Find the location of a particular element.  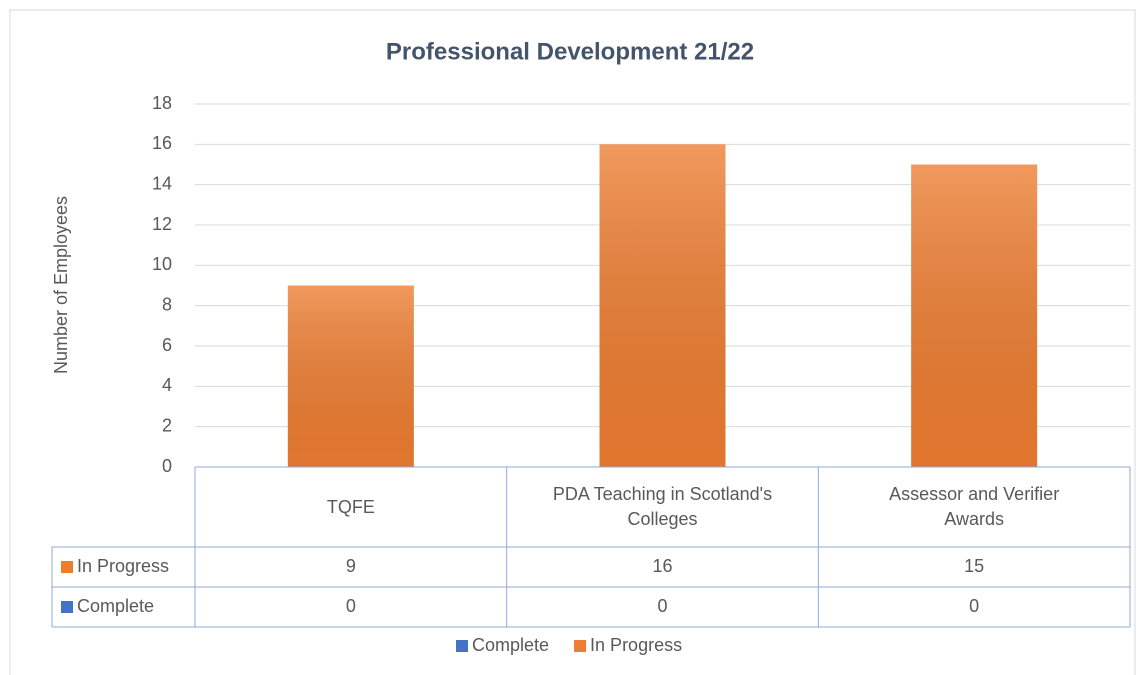

y-tick-label: 2 is located at coordinates (167, 425).